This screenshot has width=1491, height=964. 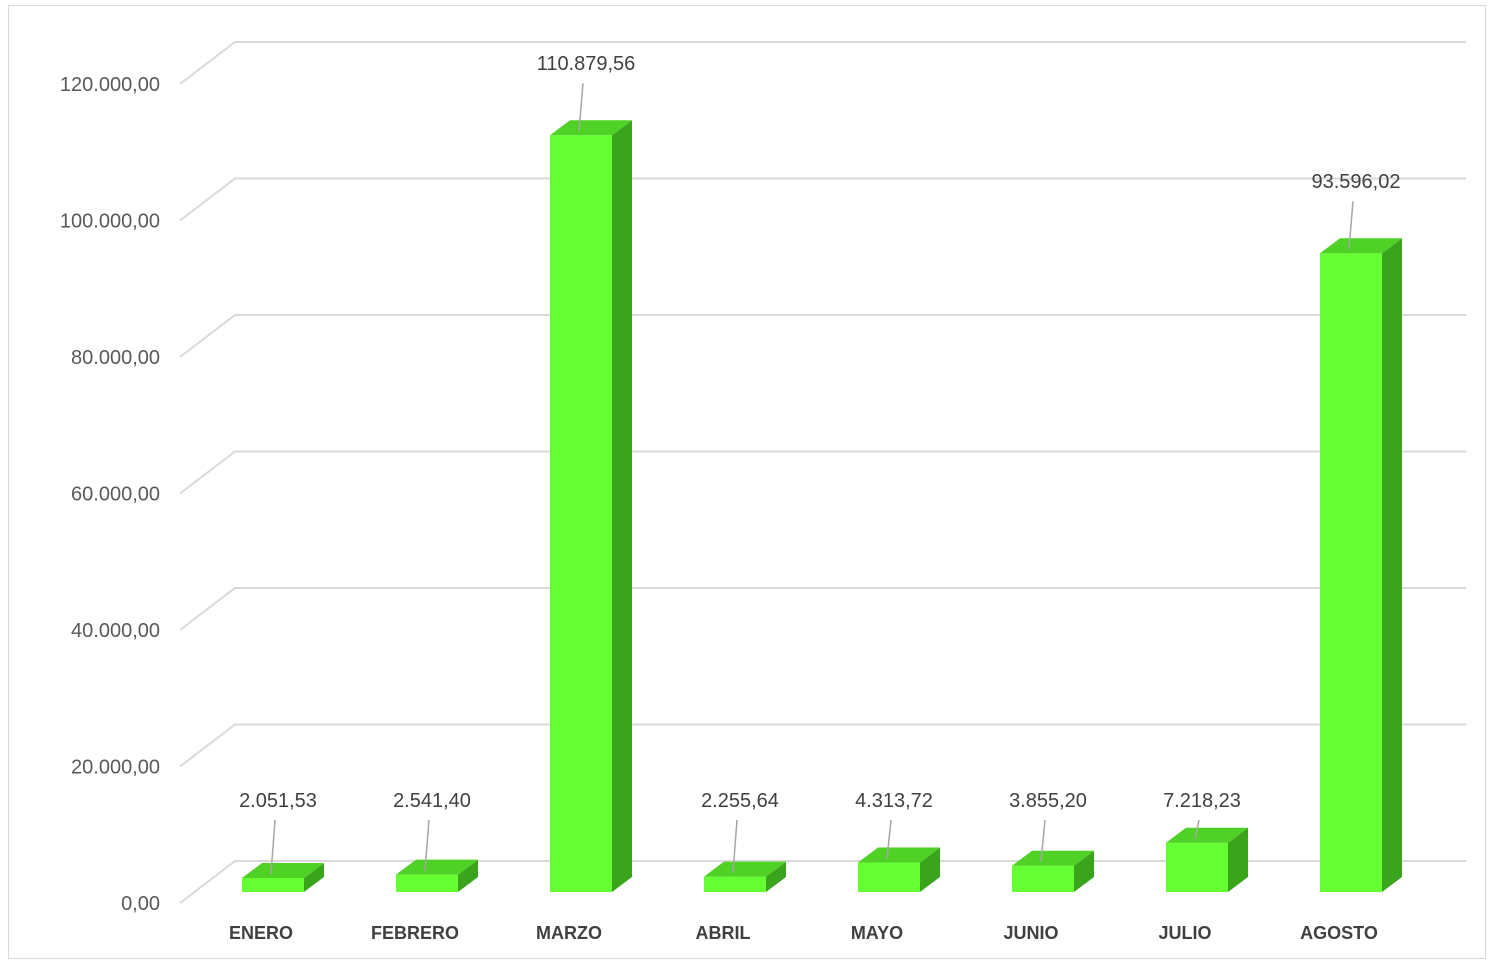 What do you see at coordinates (278, 801) in the screenshot?
I see `data-label: 2.051,53` at bounding box center [278, 801].